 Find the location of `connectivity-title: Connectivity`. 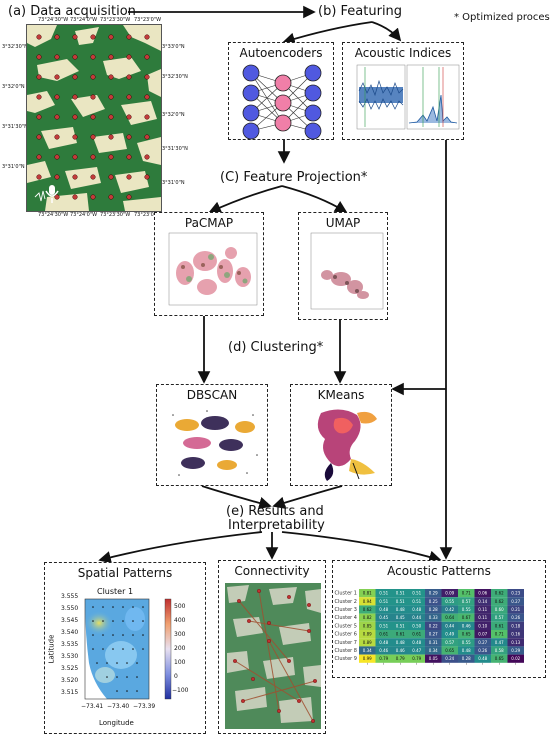

connectivity-title: Connectivity is located at coordinates (272, 571).